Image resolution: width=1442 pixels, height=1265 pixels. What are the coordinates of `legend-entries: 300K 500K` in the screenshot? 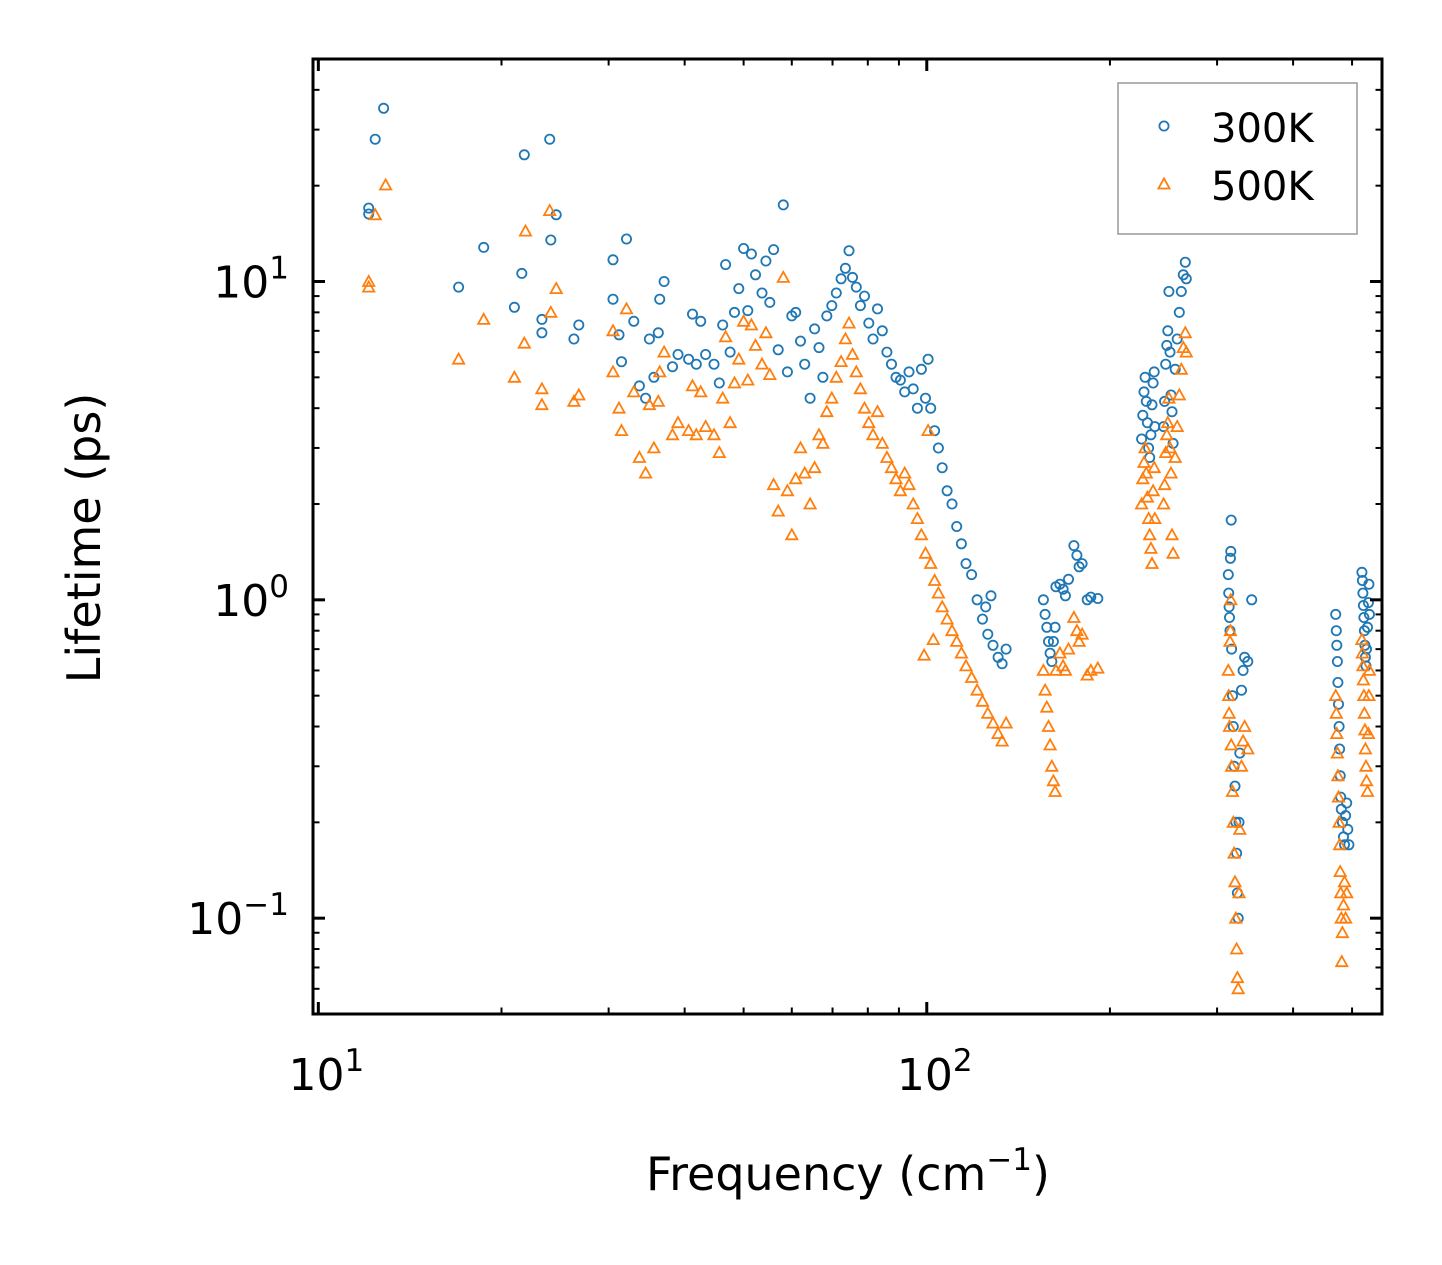 It's located at (1235, 158).